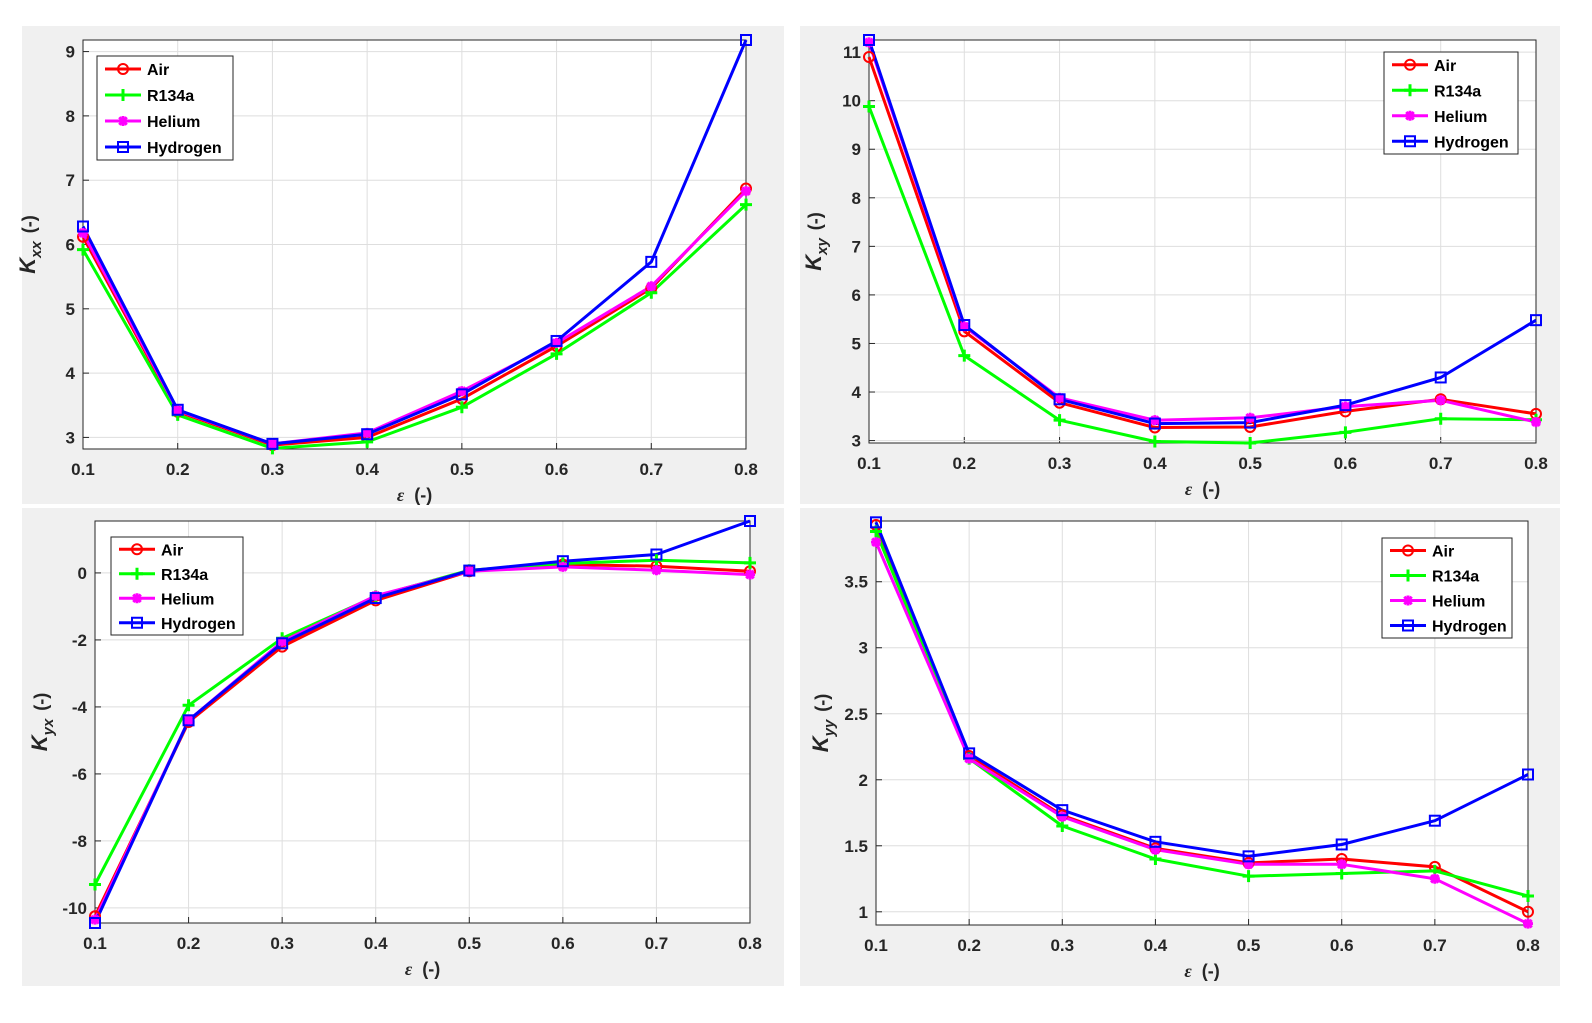 This screenshot has height=1023, width=1592. I want to click on y-tick-label: -10, so click(74, 908).